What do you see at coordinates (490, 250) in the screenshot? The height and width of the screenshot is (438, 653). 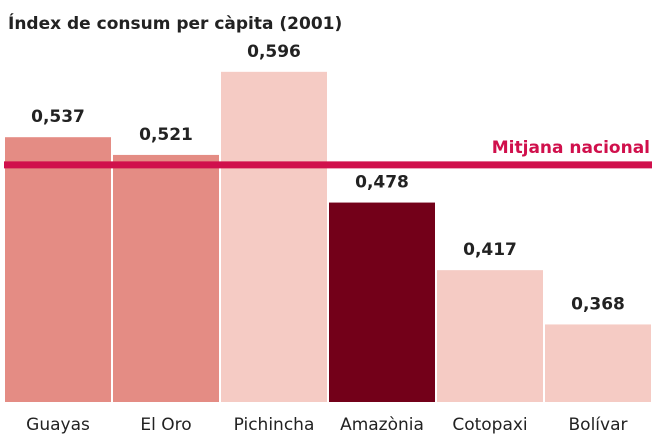 I see `value-label: 0,417` at bounding box center [490, 250].